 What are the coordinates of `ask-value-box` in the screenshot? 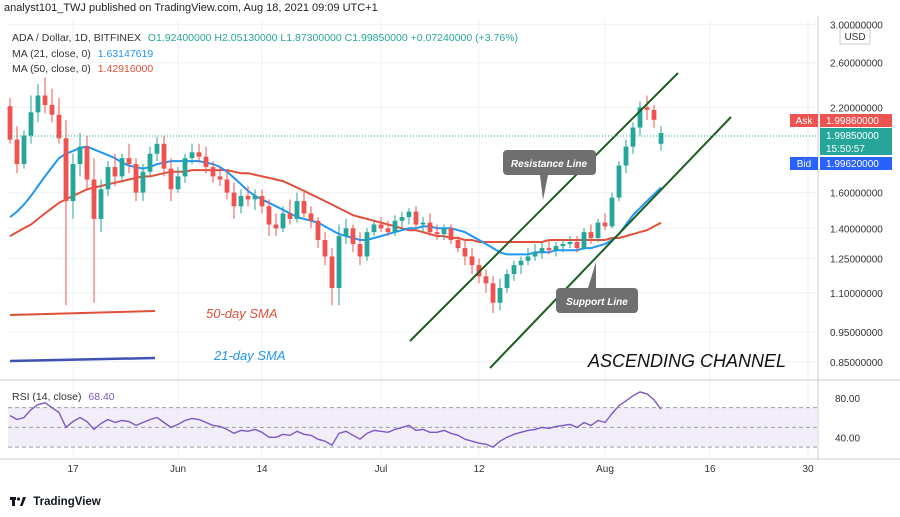 It's located at (856, 120).